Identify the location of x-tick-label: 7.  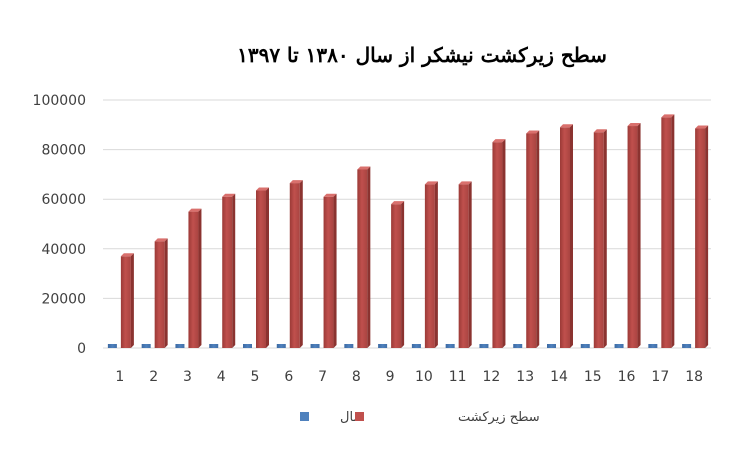
(322, 377).